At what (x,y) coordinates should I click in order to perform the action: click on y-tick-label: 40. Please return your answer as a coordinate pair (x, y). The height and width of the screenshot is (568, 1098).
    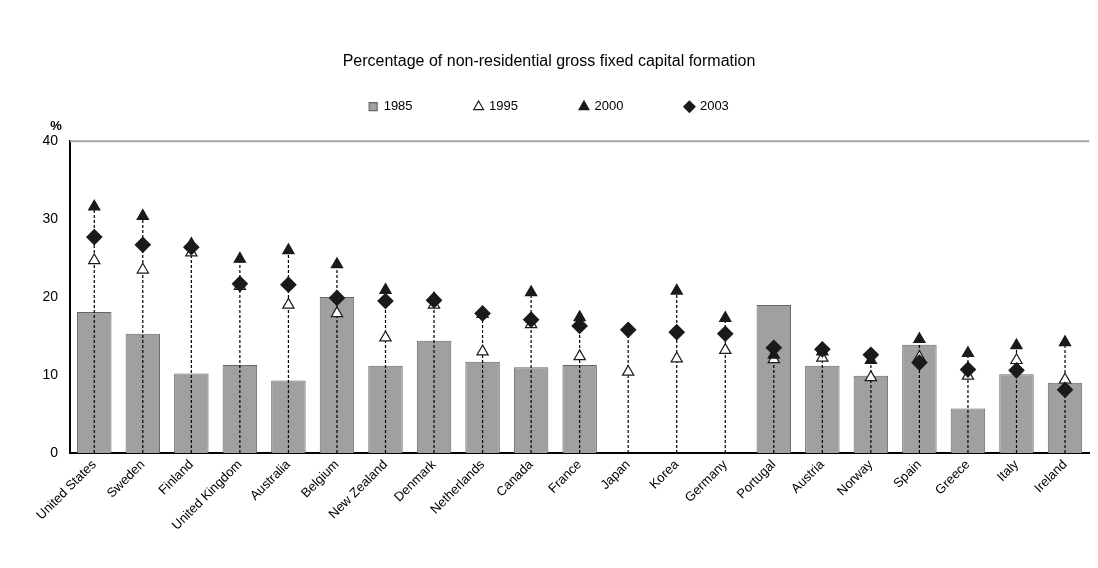
    Looking at the image, I should click on (50, 140).